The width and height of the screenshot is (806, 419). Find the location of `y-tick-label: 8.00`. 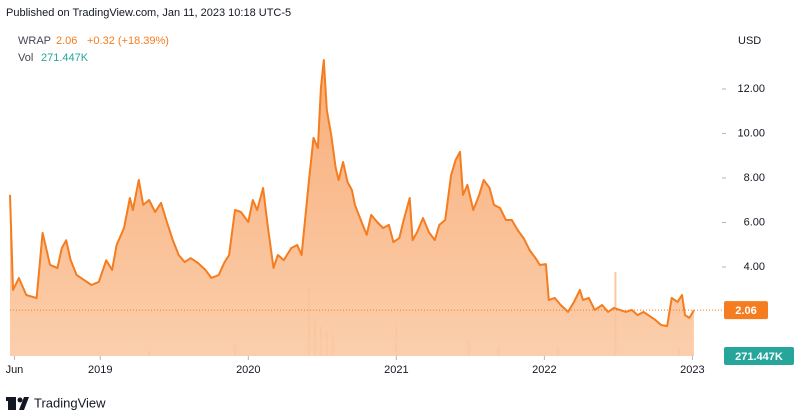

y-tick-label: 8.00 is located at coordinates (754, 178).